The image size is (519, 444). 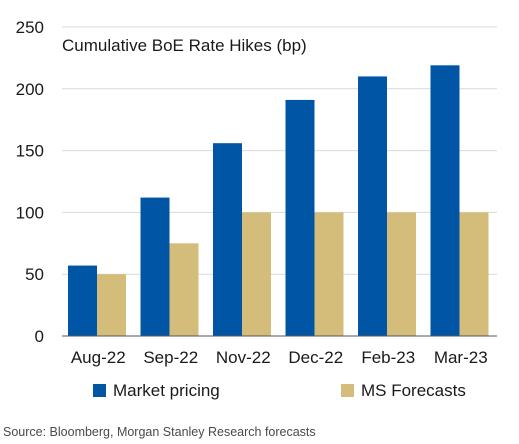 I want to click on x-tick-label: Aug-22, so click(x=98, y=357).